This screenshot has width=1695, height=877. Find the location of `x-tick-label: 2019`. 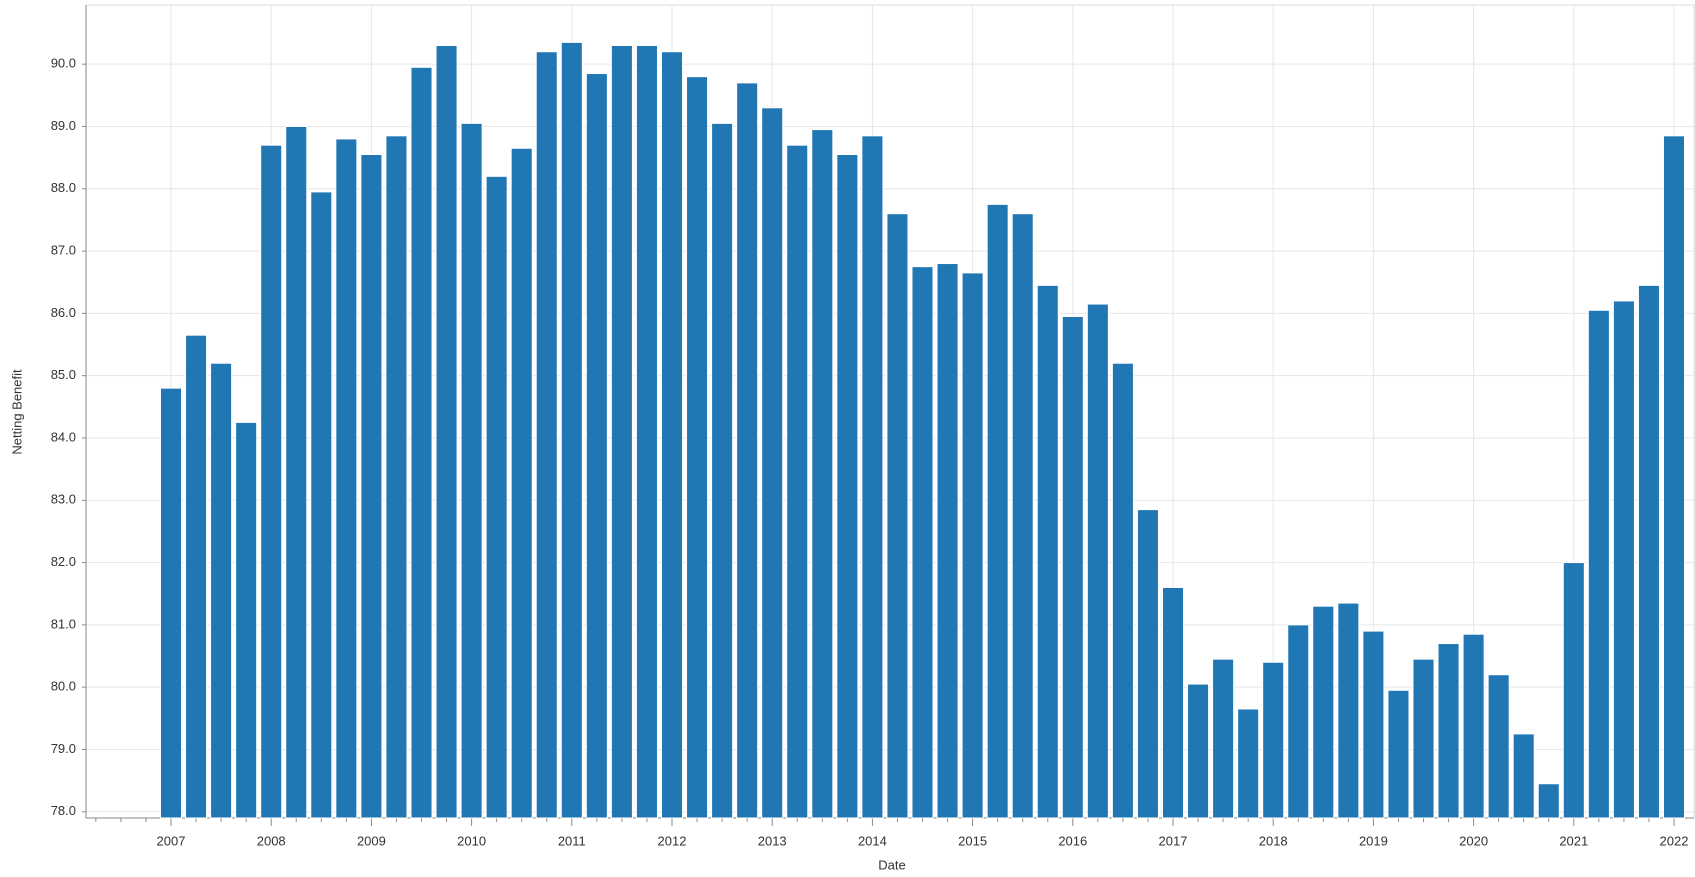

x-tick-label: 2019 is located at coordinates (1373, 840).